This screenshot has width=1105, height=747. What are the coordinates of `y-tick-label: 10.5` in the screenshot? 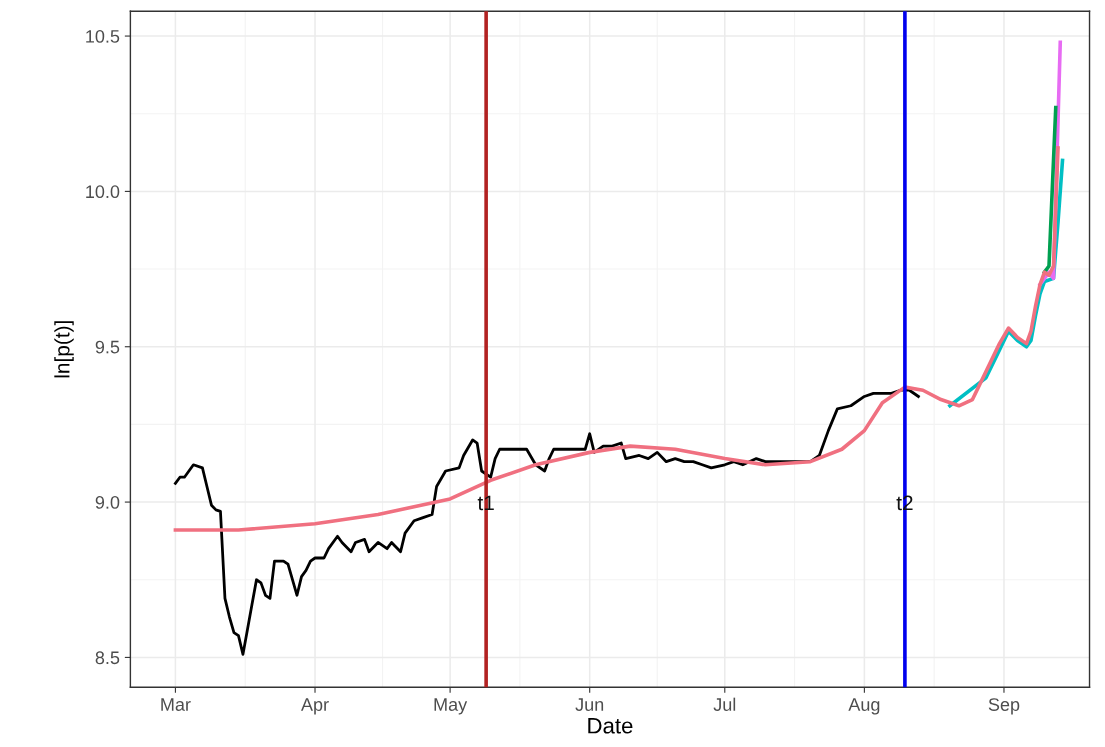 It's located at (103, 36).